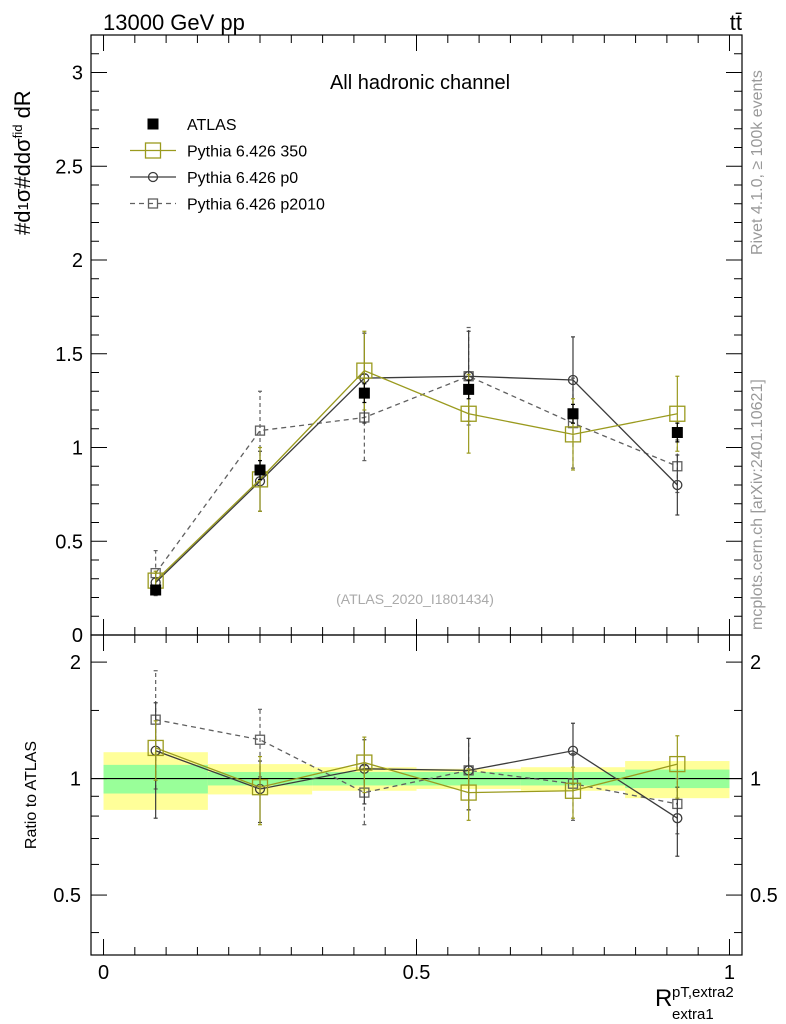  Describe the element at coordinates (694, 1003) in the screenshot. I see `xlabel: R pT,extra2 extra1` at that location.